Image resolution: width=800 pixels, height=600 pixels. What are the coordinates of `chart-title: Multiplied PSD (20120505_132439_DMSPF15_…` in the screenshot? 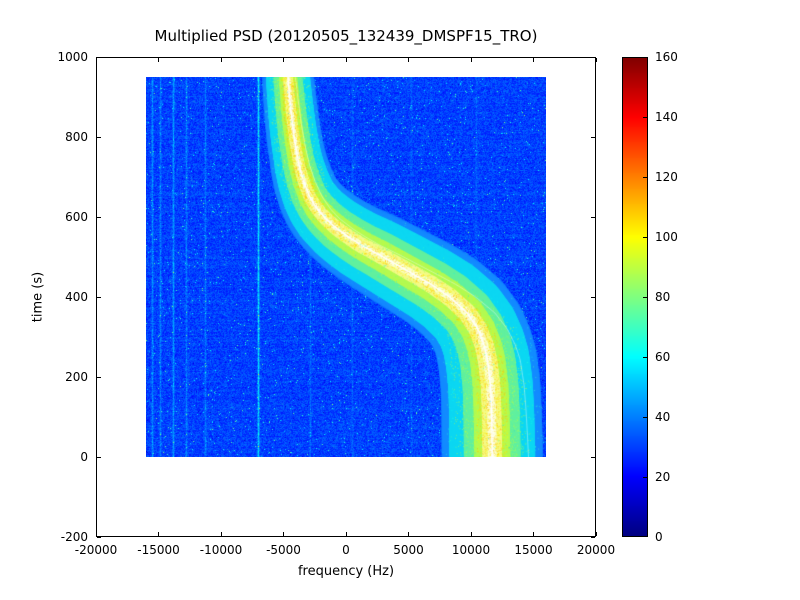 It's located at (346, 36).